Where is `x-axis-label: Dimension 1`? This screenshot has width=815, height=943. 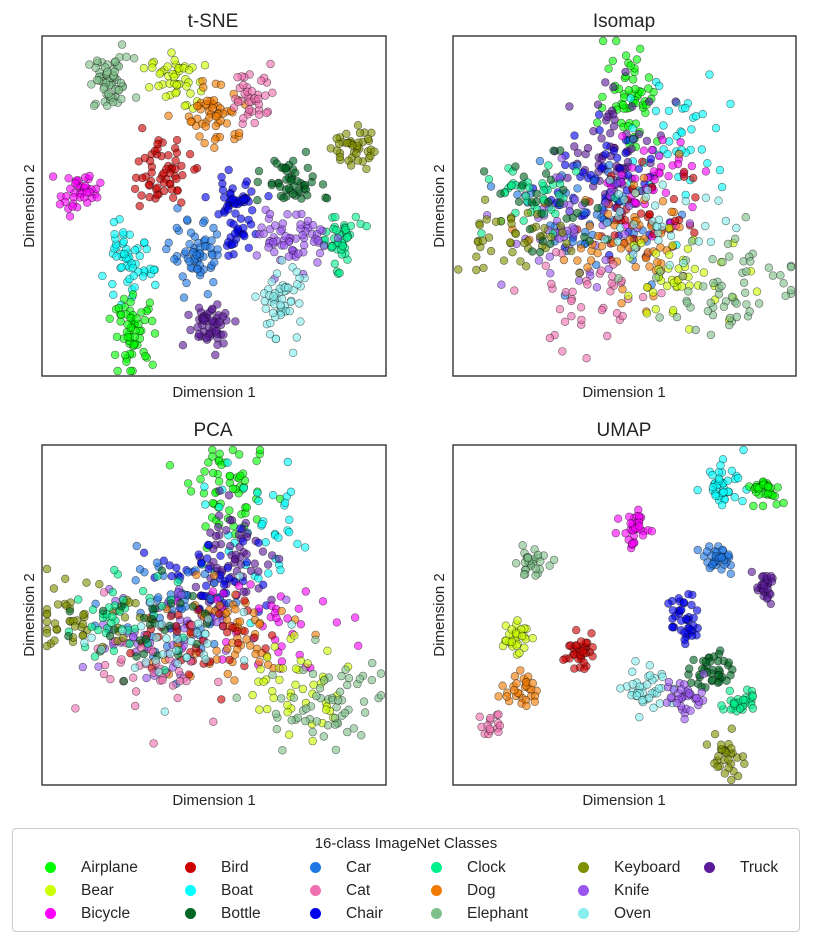 x-axis-label: Dimension 1 is located at coordinates (623, 800).